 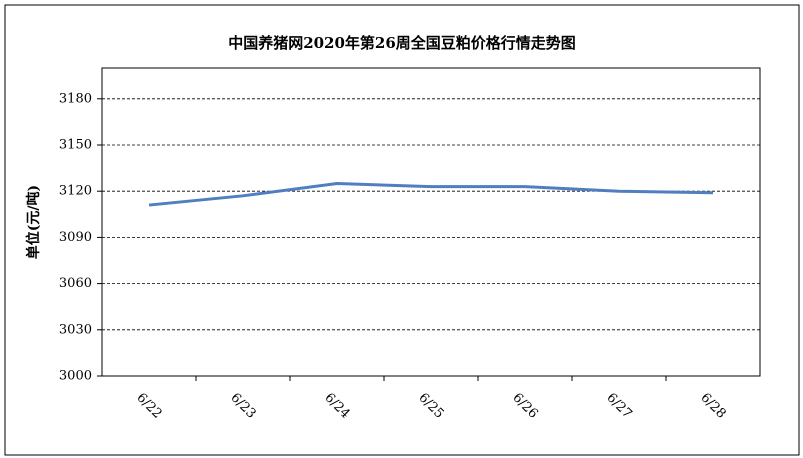 I want to click on y-axis-label: 单位(元/吨), so click(x=33, y=222).